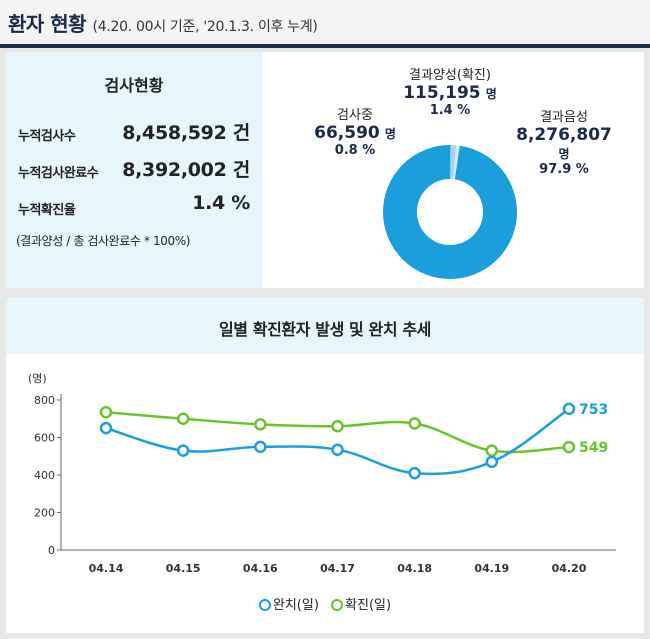 The width and height of the screenshot is (650, 639). What do you see at coordinates (368, 605) in the screenshot?
I see `legend-label-confirmed: 확진(일)` at bounding box center [368, 605].